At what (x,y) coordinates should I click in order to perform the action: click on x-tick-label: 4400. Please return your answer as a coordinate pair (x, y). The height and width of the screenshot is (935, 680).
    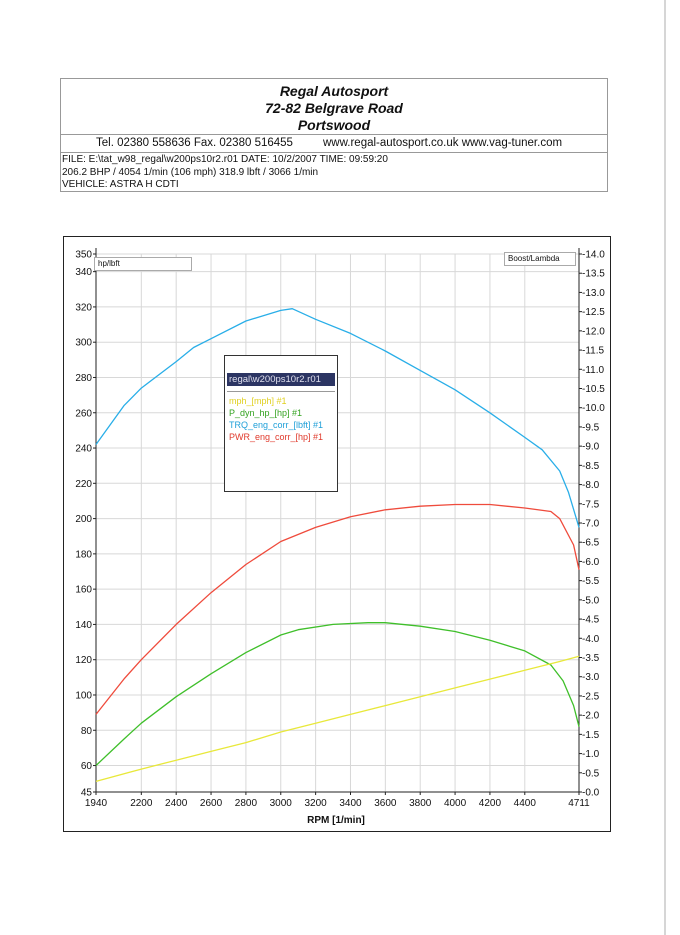
    Looking at the image, I should click on (525, 803).